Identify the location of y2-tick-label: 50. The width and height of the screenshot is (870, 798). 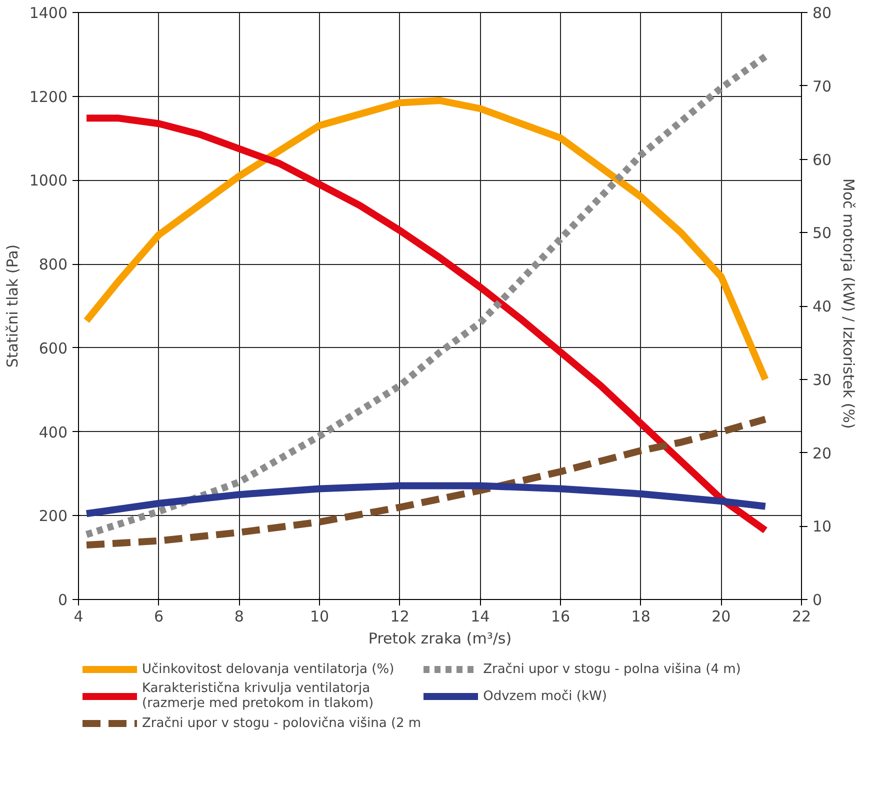
(822, 233).